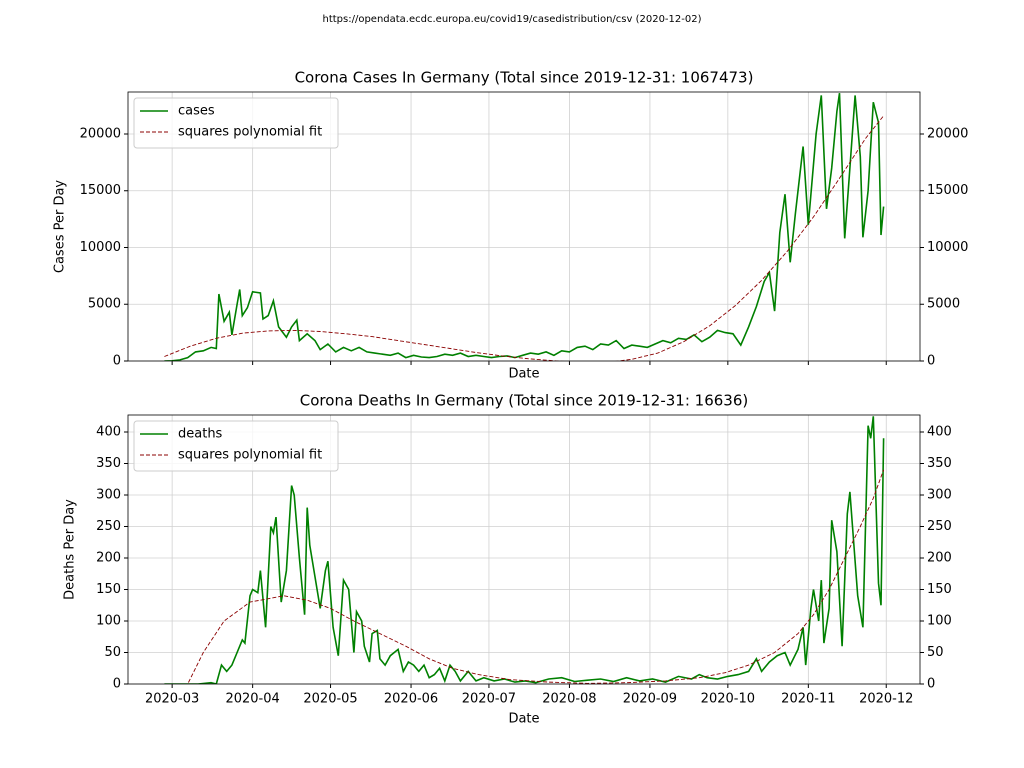 The height and width of the screenshot is (768, 1024). I want to click on y-tick-label: 5000, so click(104, 304).